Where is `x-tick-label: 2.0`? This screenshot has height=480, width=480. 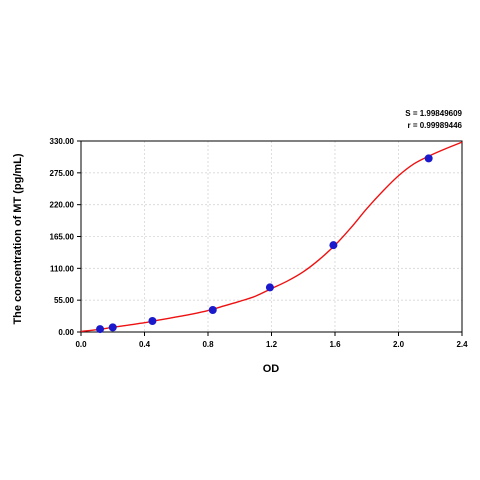
x-tick-label: 2.0 is located at coordinates (399, 344).